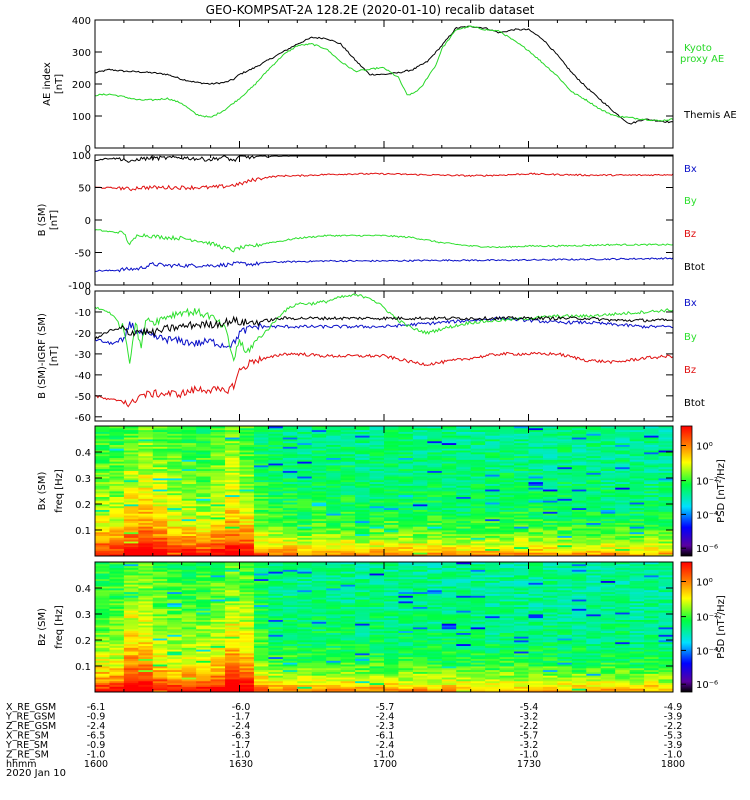 This screenshot has height=800, width=750. I want to click on y-tick-label: 0, so click(88, 221).